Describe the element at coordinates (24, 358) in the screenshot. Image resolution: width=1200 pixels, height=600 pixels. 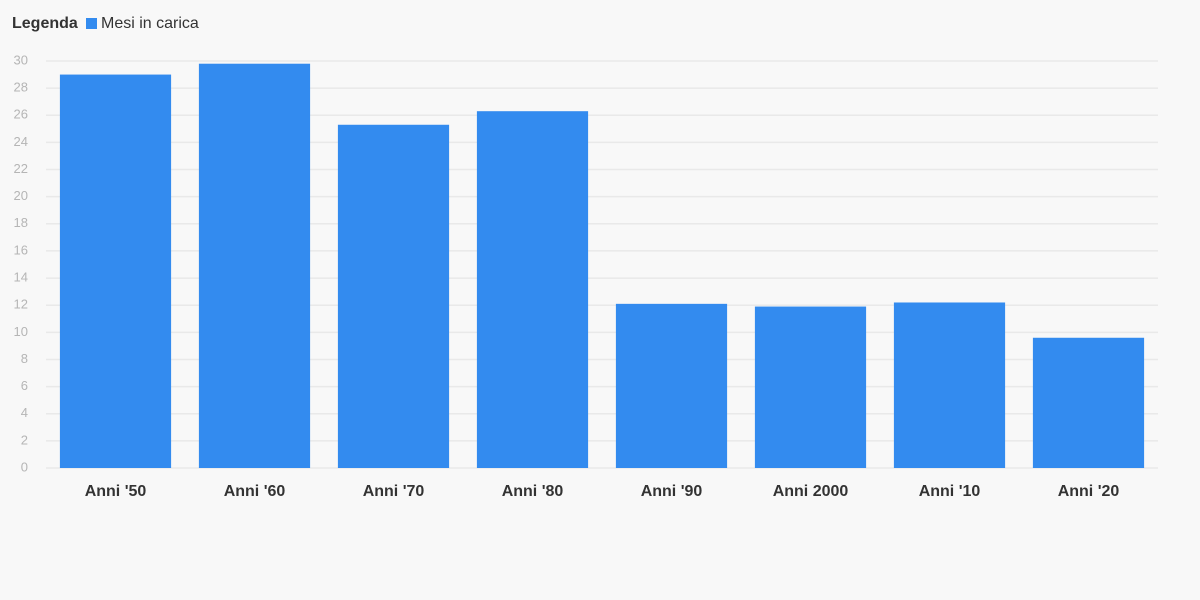
I see `y-tick-label: 8` at that location.